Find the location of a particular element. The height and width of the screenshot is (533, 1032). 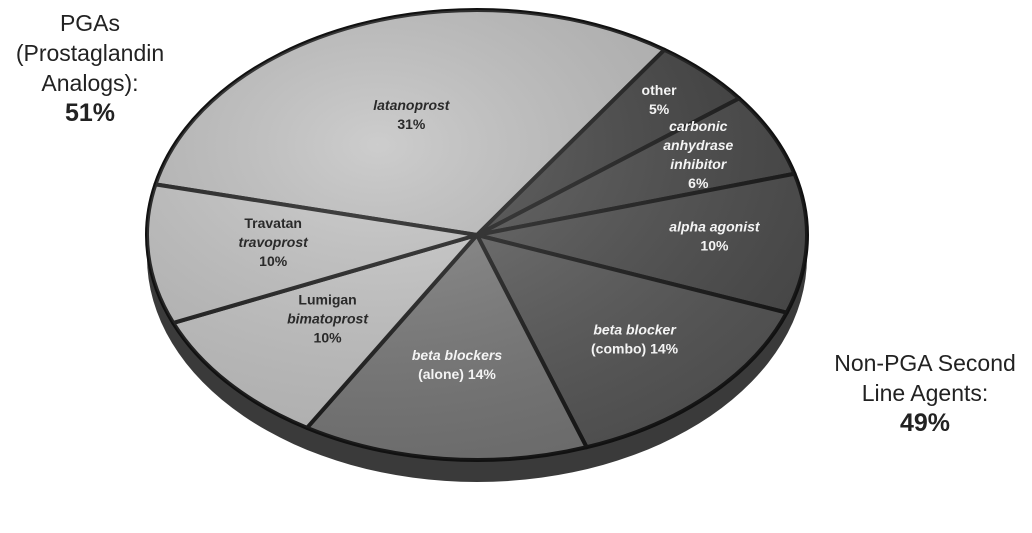

slice-label-line: beta blockers is located at coordinates (457, 355).